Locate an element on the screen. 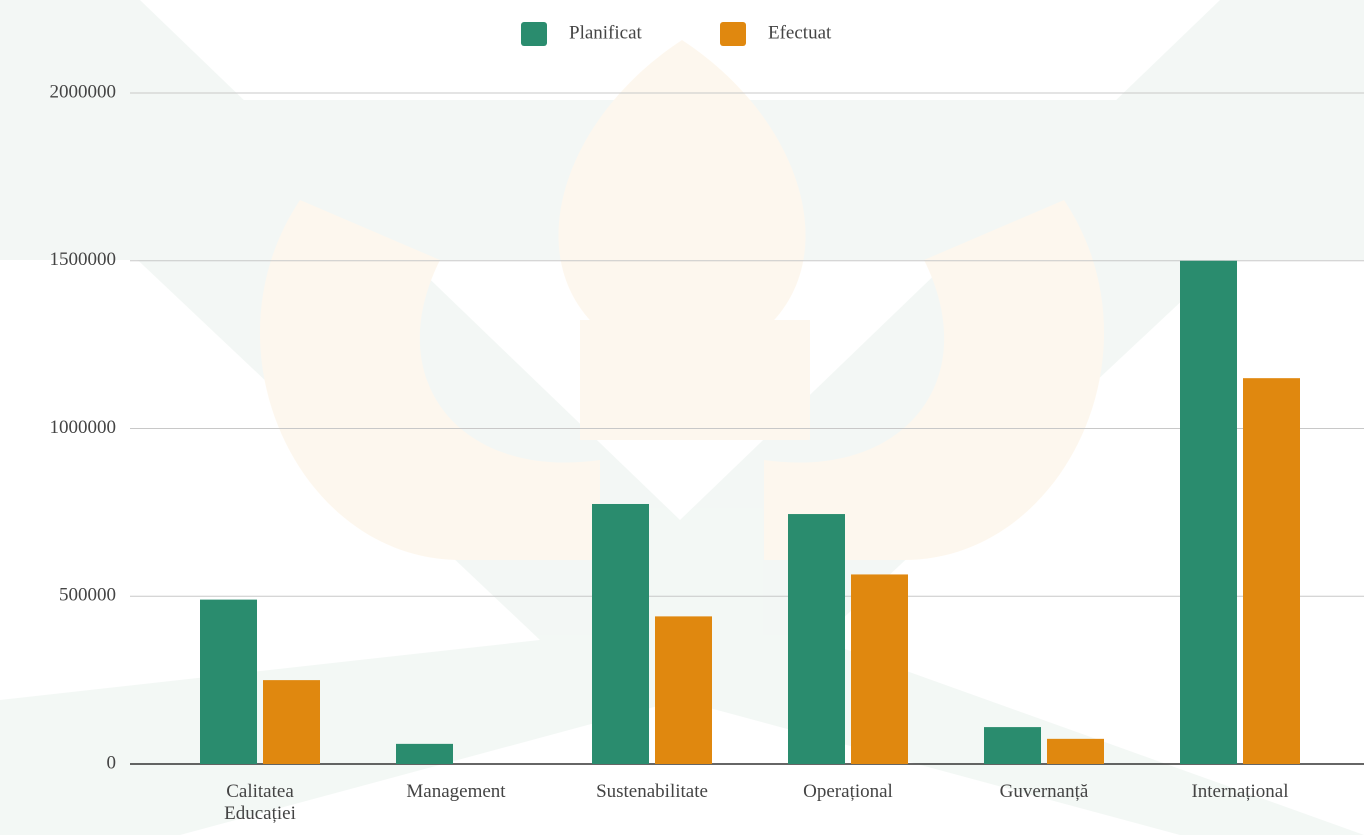  y-tick-label: 2000000 is located at coordinates (83, 91).